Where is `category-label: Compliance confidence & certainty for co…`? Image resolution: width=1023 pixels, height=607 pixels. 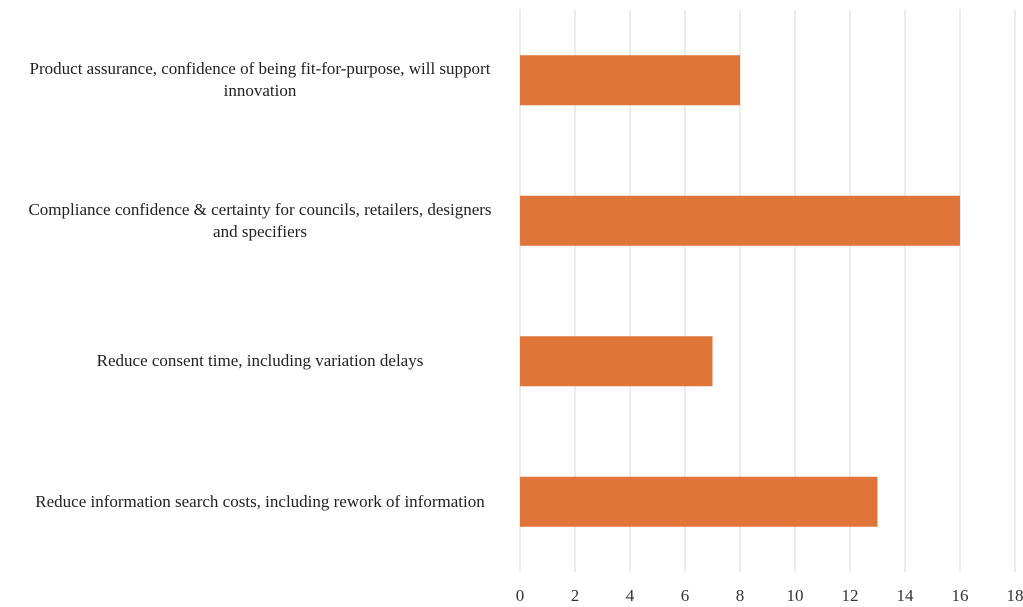
category-label: Compliance confidence & certainty for co… is located at coordinates (260, 220).